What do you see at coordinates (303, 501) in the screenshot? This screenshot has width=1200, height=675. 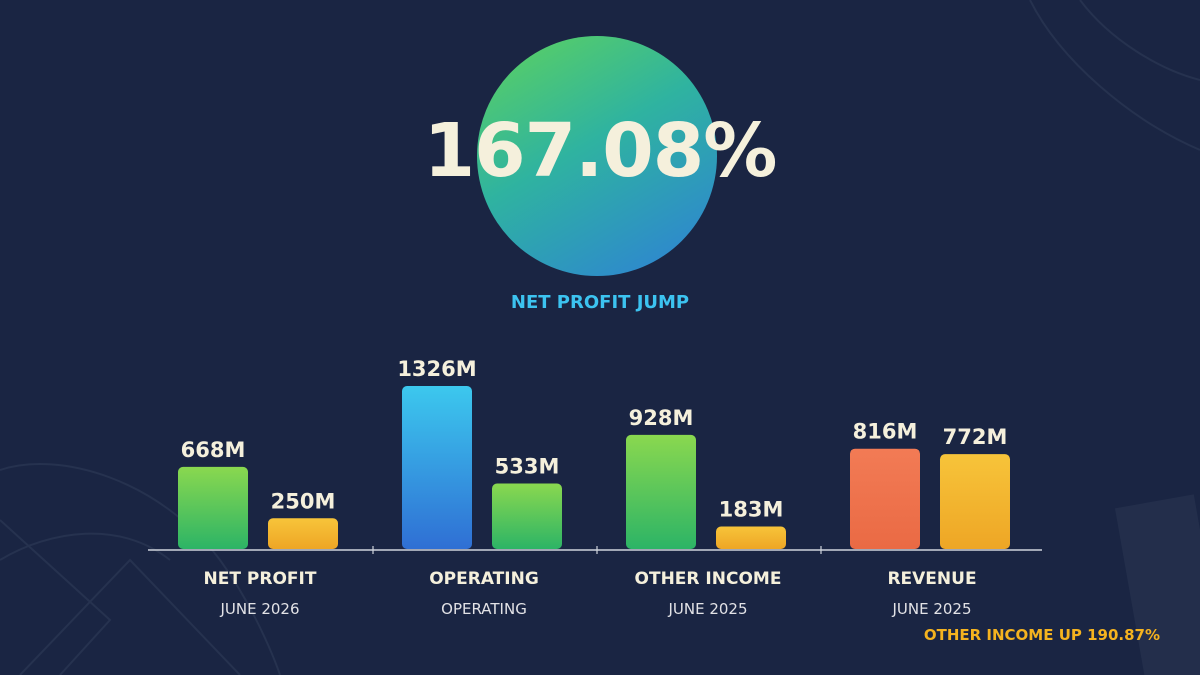 I see `bar-value-label: 250M` at bounding box center [303, 501].